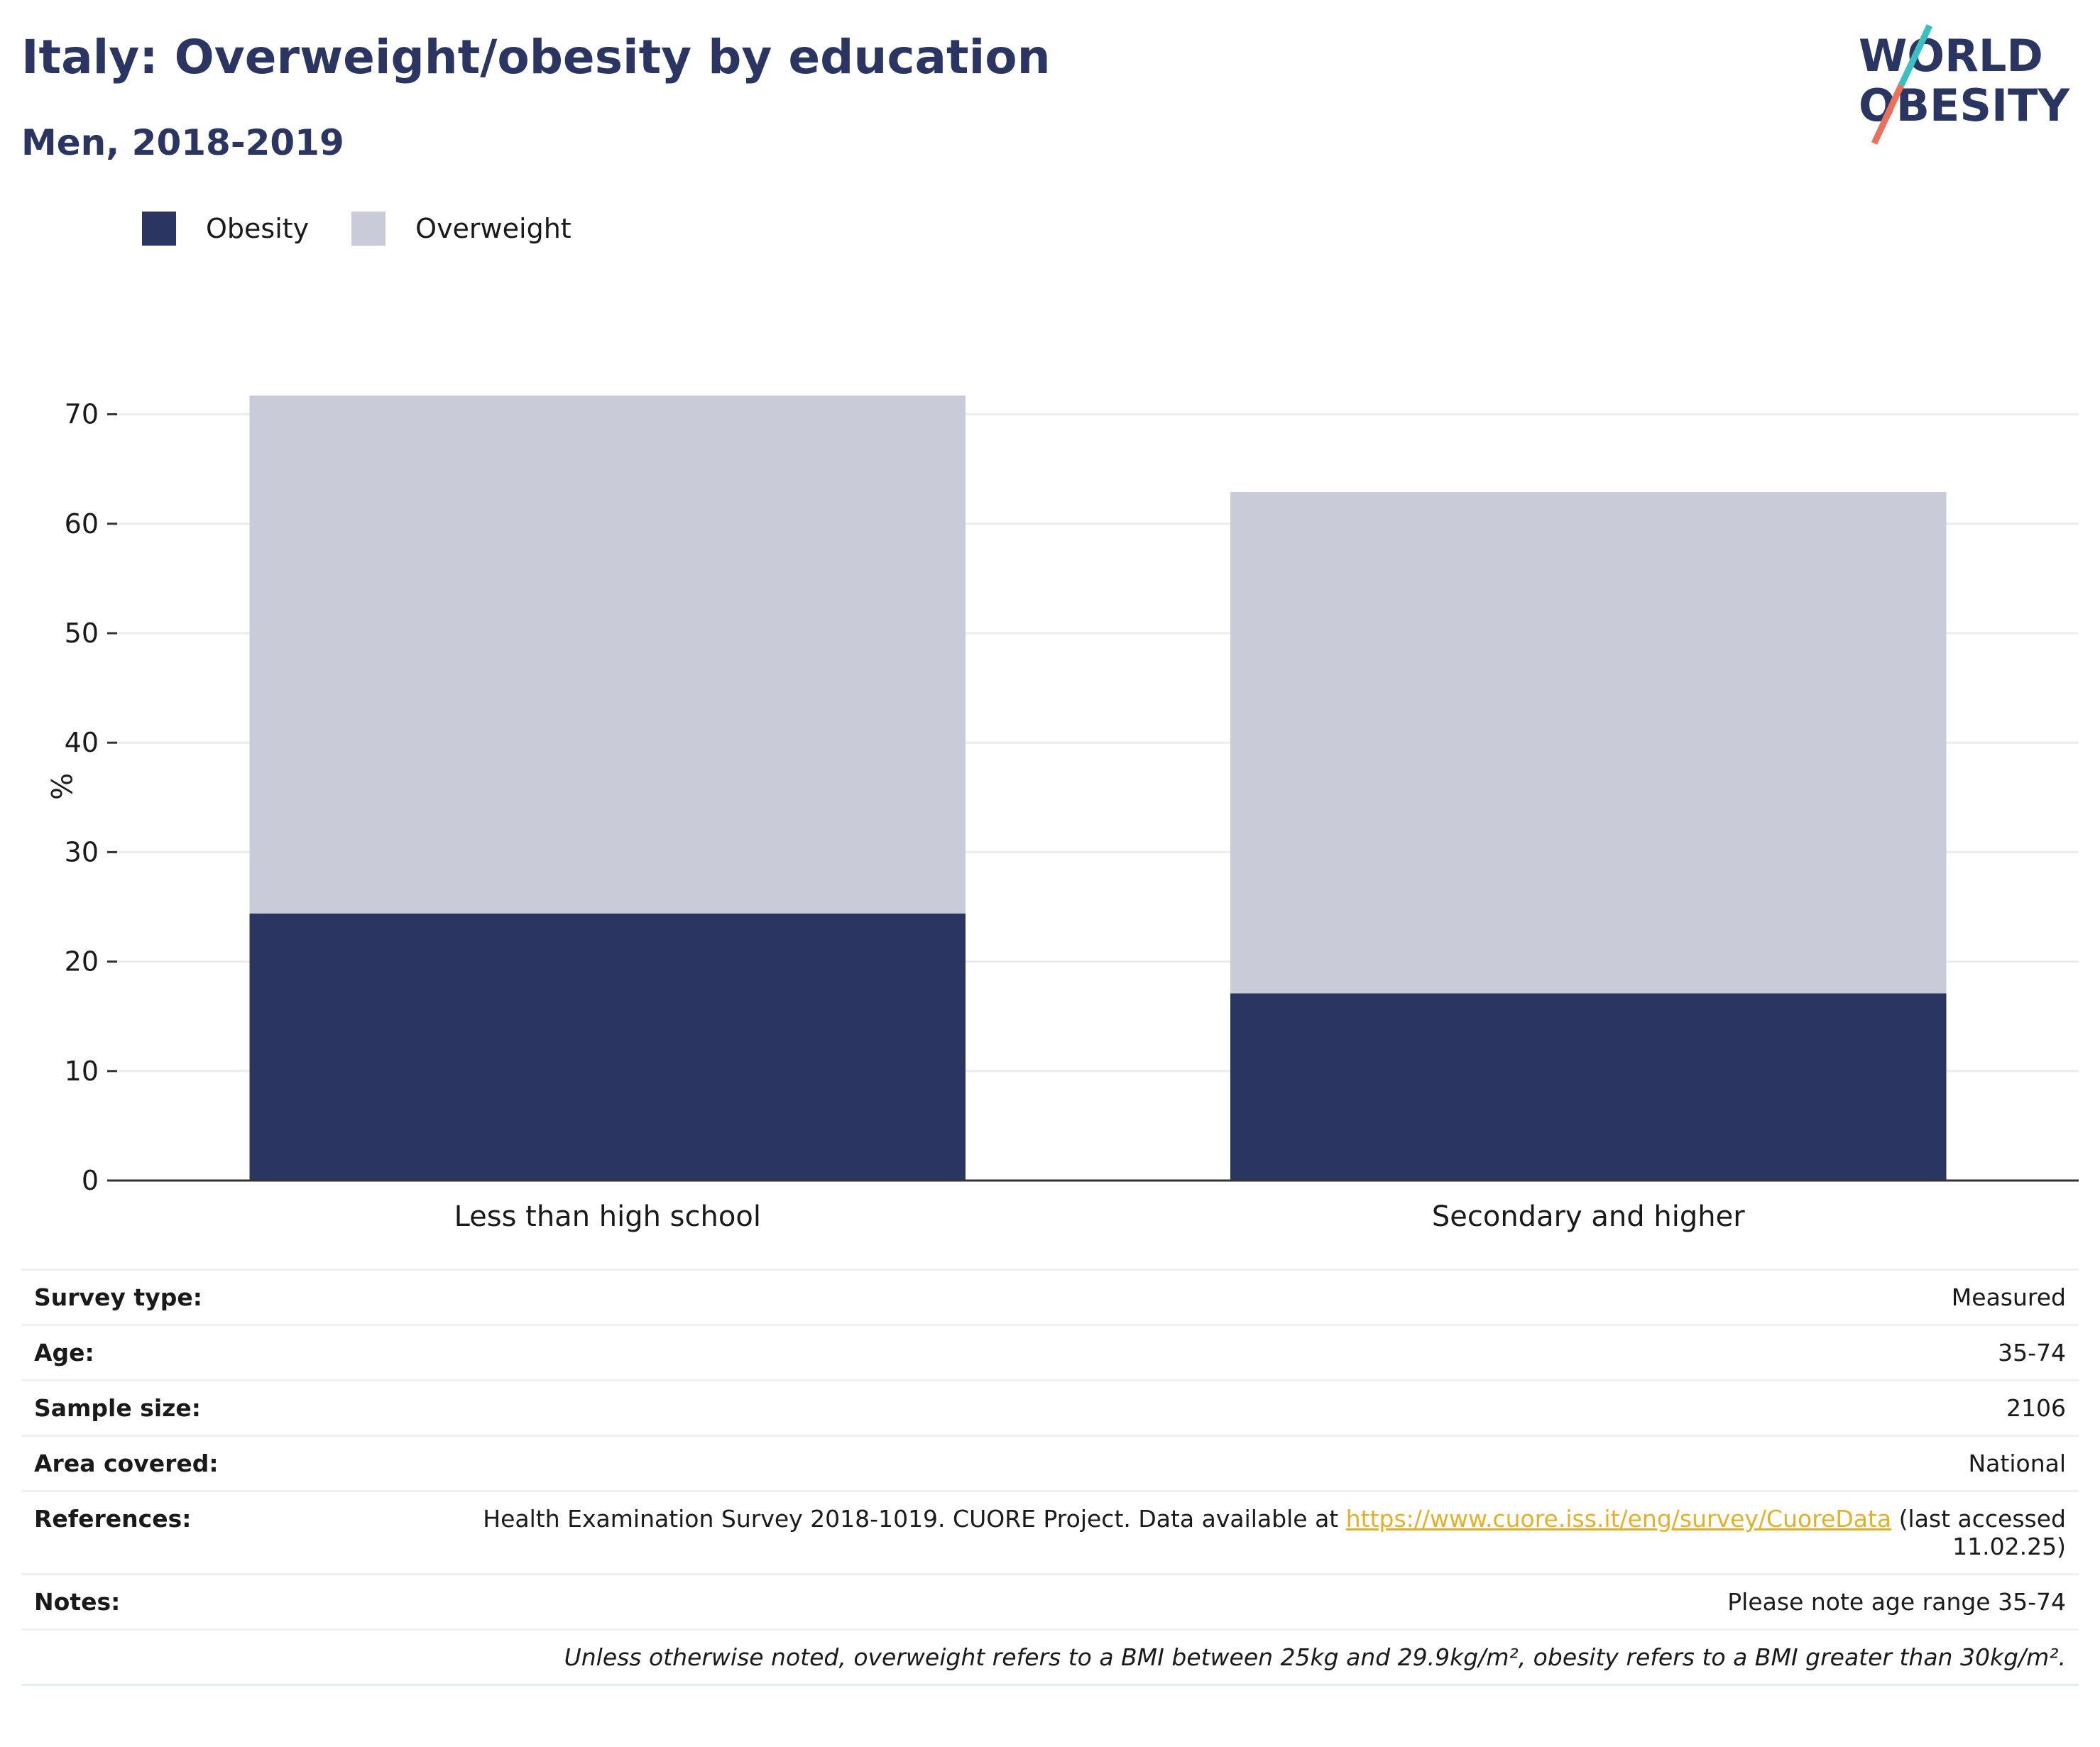 This screenshot has height=1747, width=2100. What do you see at coordinates (2009, 1546) in the screenshot?
I see `references-date: 11.02.25)` at bounding box center [2009, 1546].